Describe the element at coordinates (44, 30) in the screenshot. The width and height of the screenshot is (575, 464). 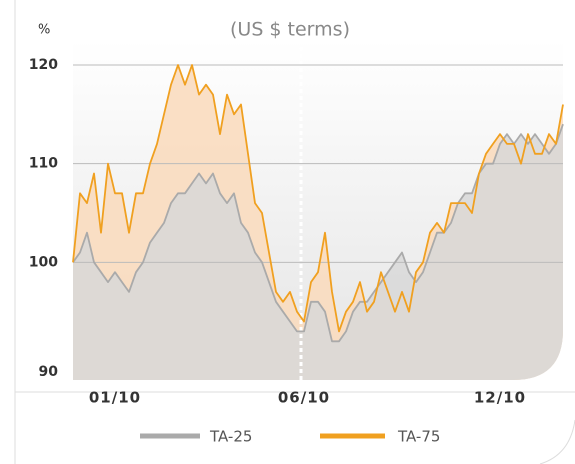
I see `y-axis-label: %` at that location.